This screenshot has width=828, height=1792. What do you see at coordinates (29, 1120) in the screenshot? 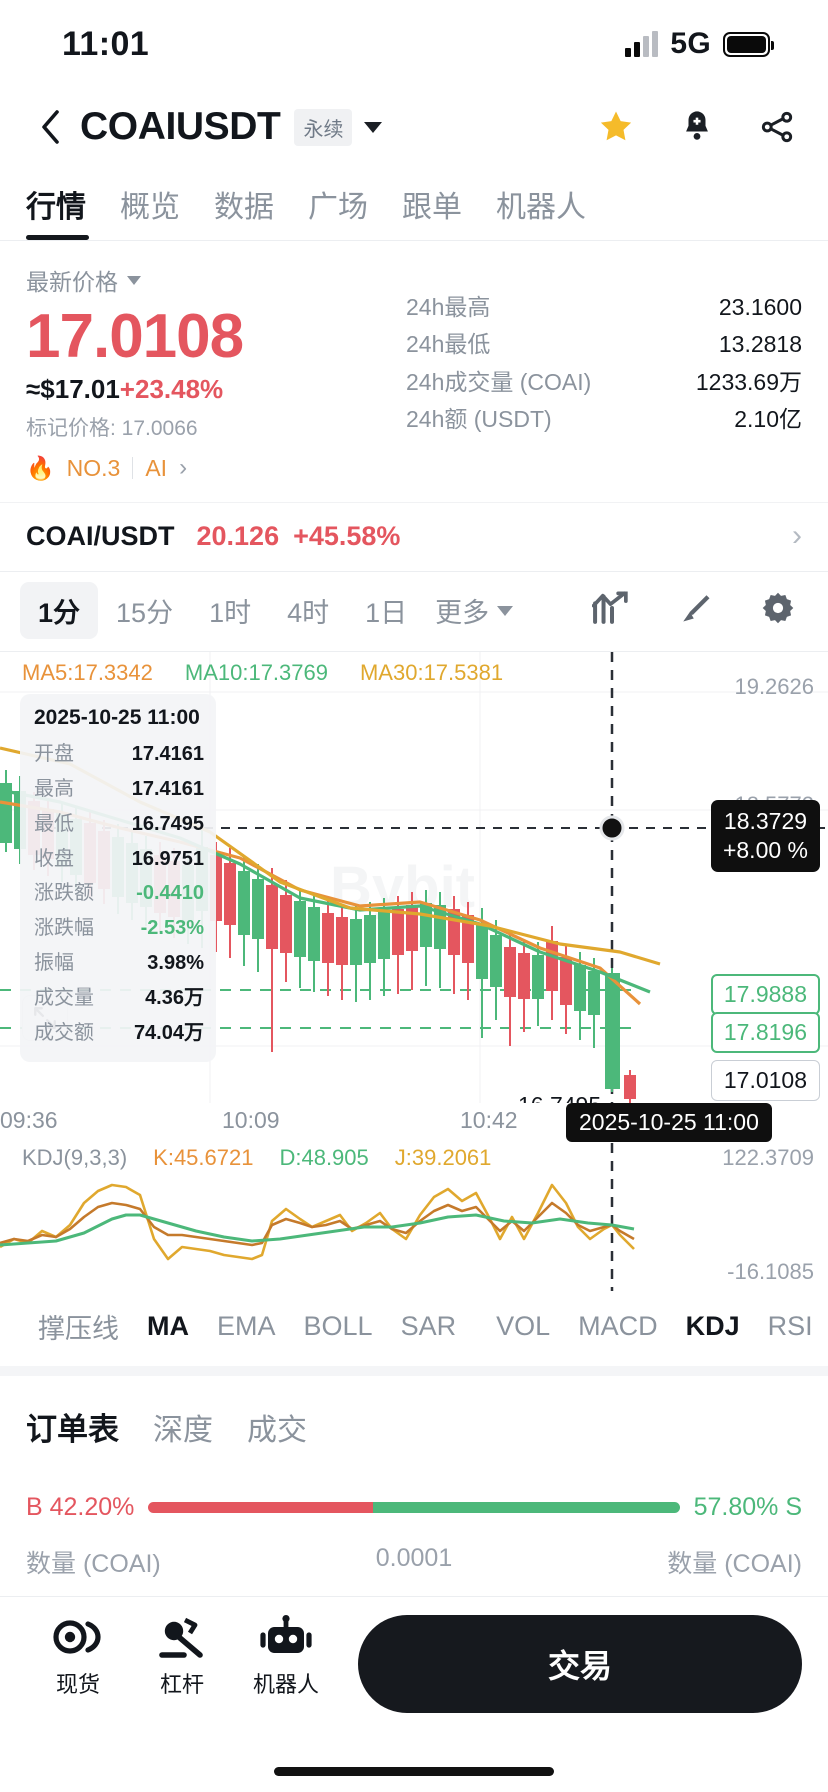
I see `x-axis-tick: 09:36` at bounding box center [29, 1120].